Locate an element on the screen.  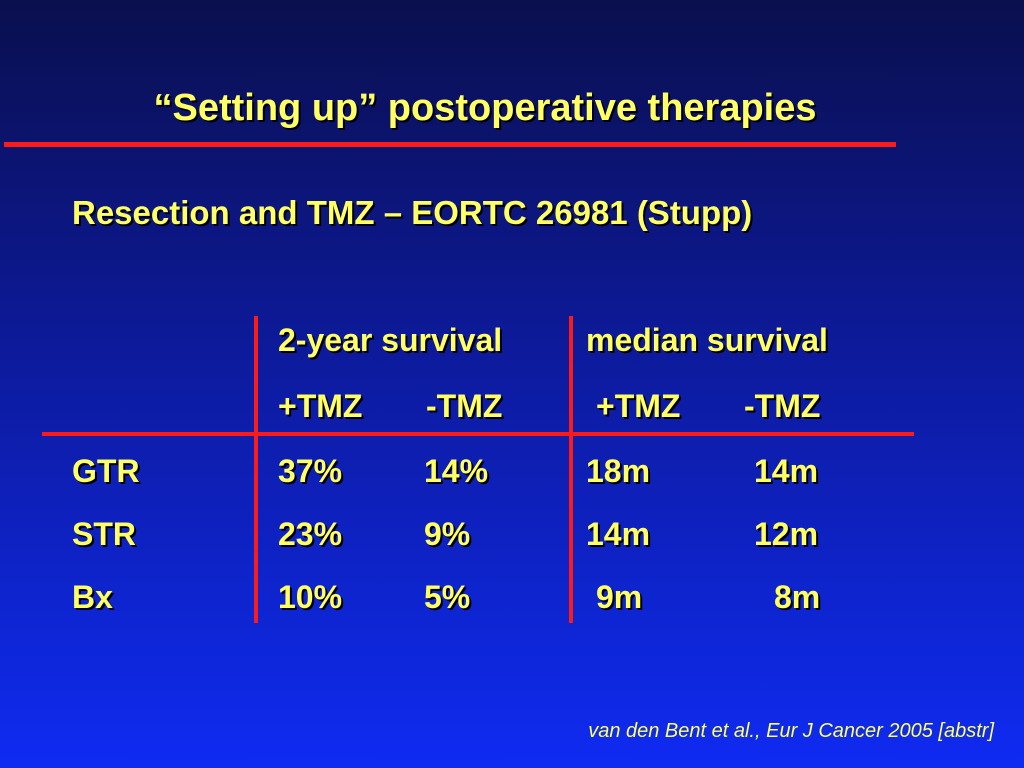
row-label: STR is located at coordinates (104, 534).